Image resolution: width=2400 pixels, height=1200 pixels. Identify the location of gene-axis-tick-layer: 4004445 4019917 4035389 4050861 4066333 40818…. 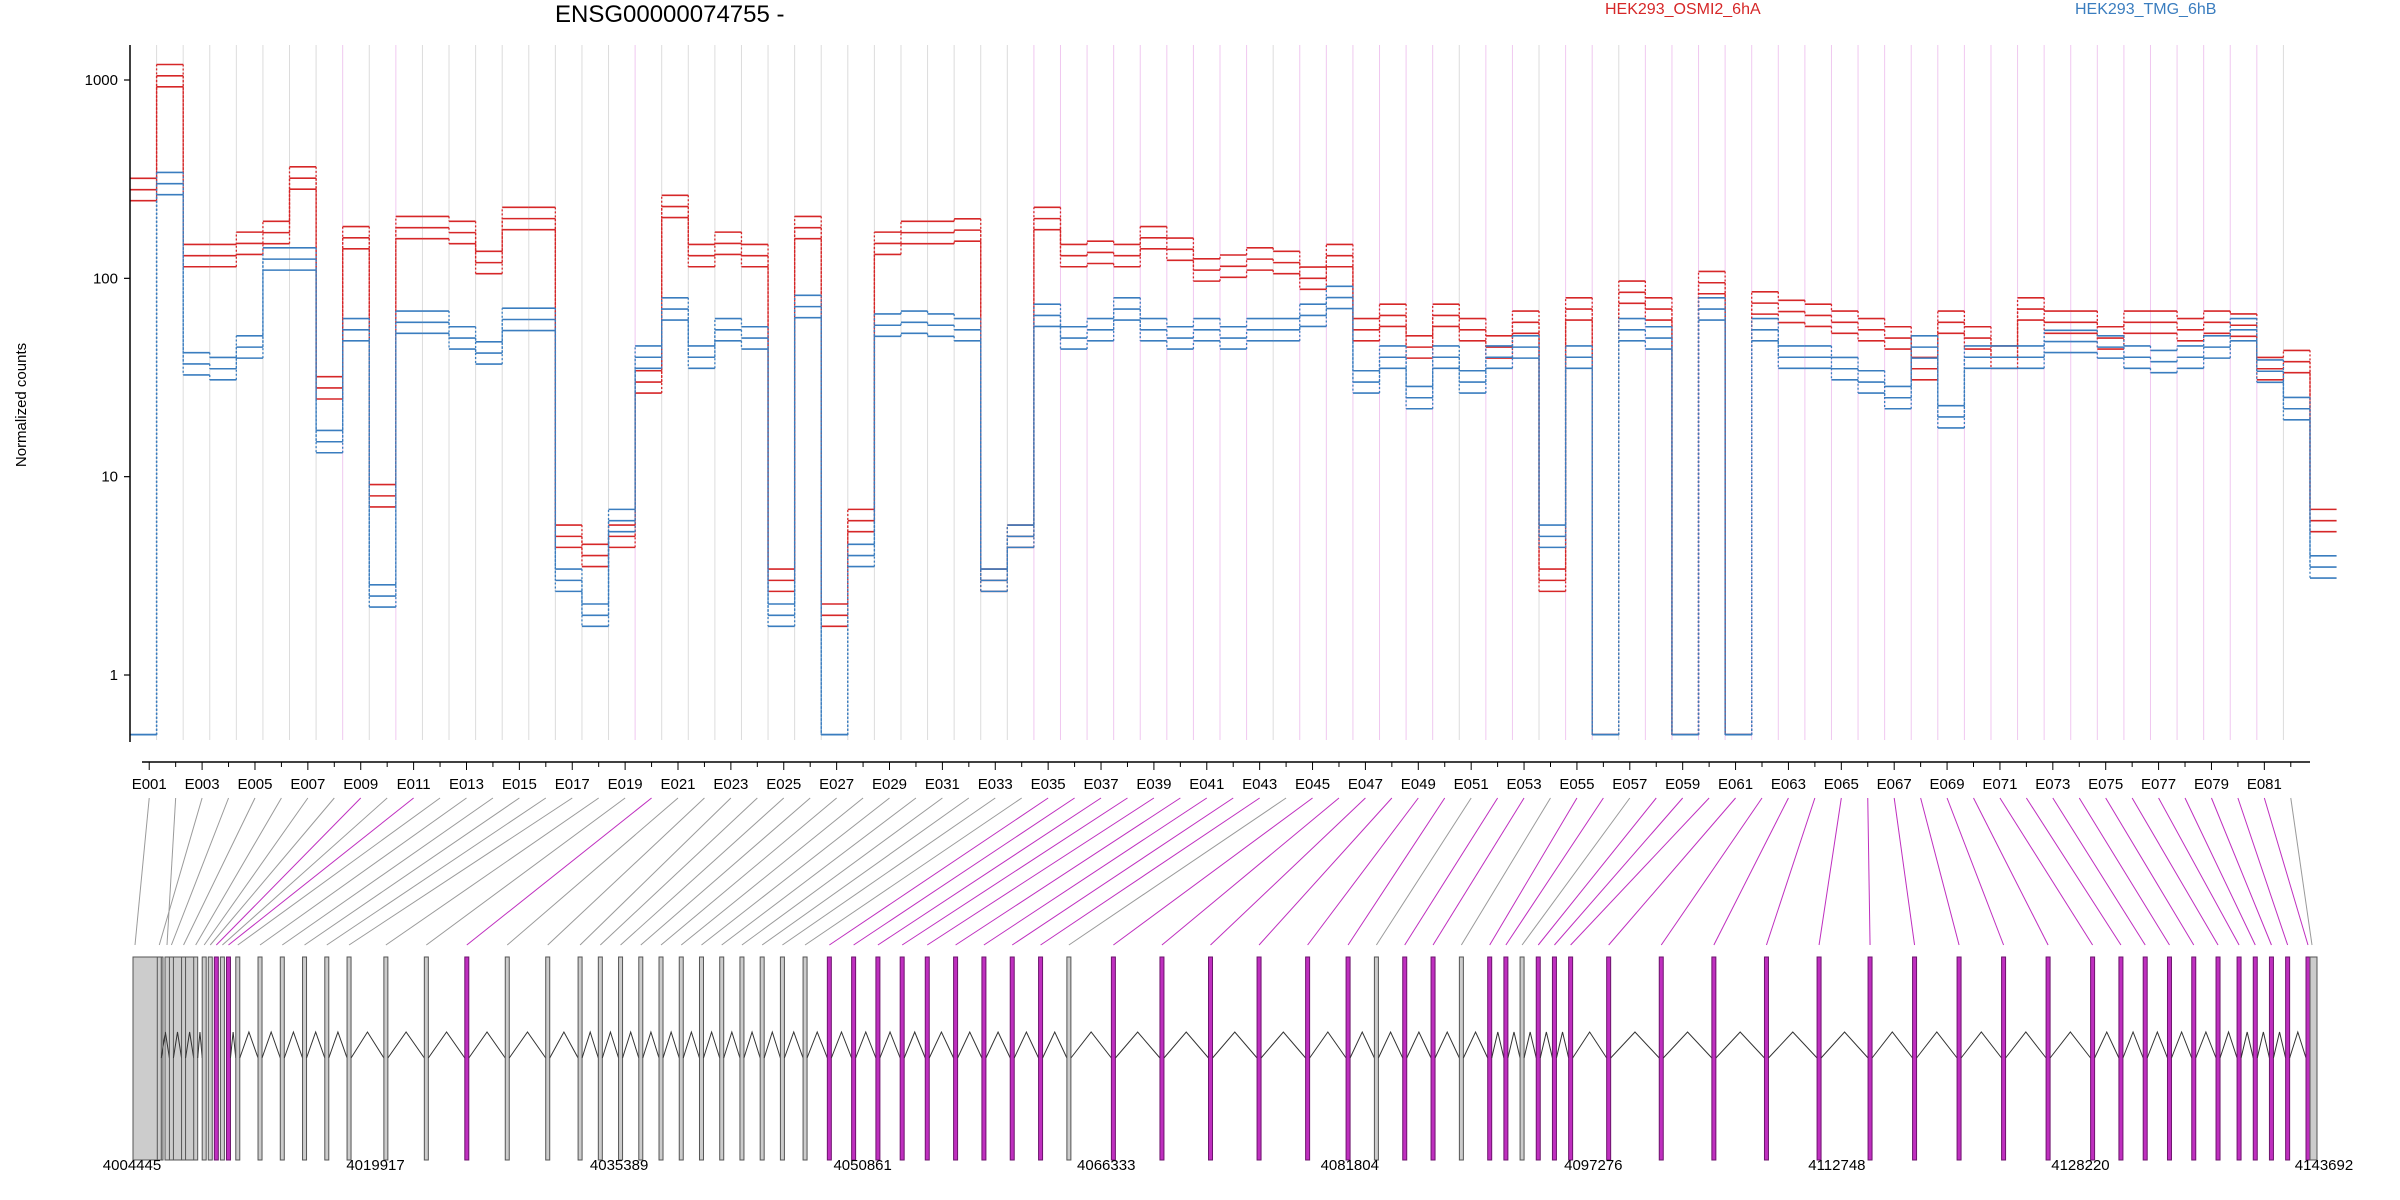
(1228, 1165).